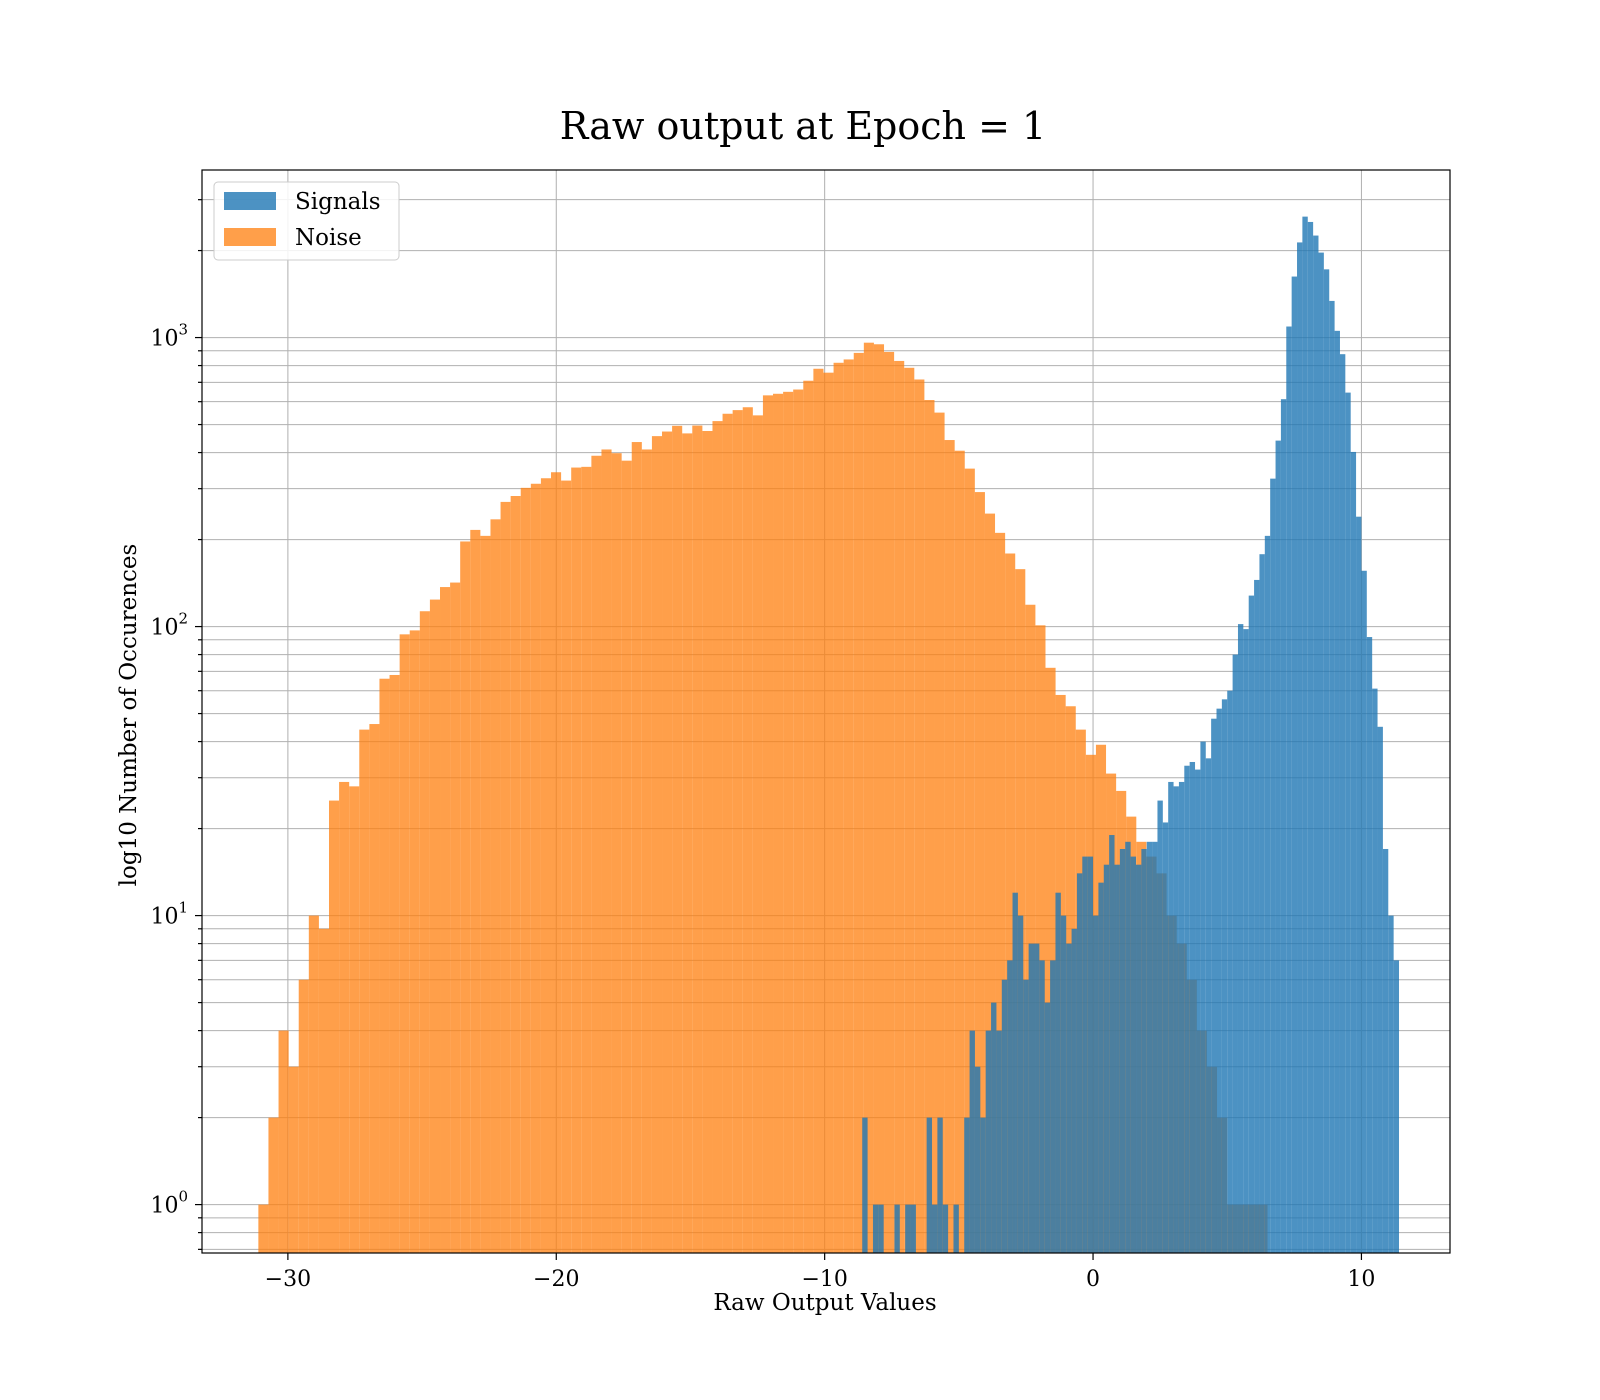 The image size is (1600, 1400). Describe the element at coordinates (169, 336) in the screenshot. I see `y-tick-label: 10³` at that location.